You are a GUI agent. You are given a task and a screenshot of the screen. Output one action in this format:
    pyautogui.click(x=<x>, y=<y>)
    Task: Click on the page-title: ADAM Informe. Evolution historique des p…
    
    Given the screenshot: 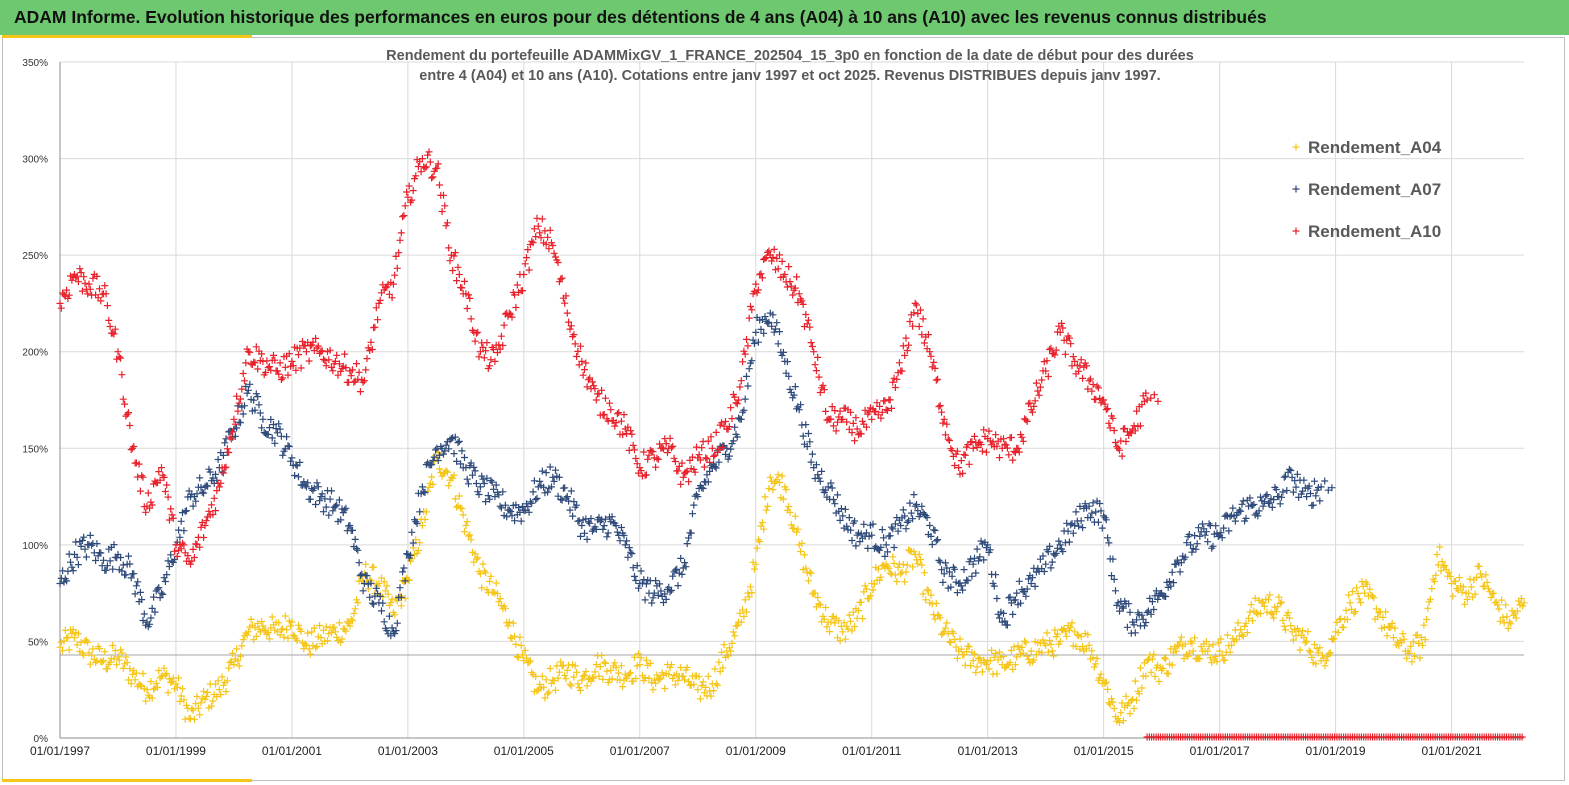 What is the action you would take?
    pyautogui.click(x=640, y=17)
    